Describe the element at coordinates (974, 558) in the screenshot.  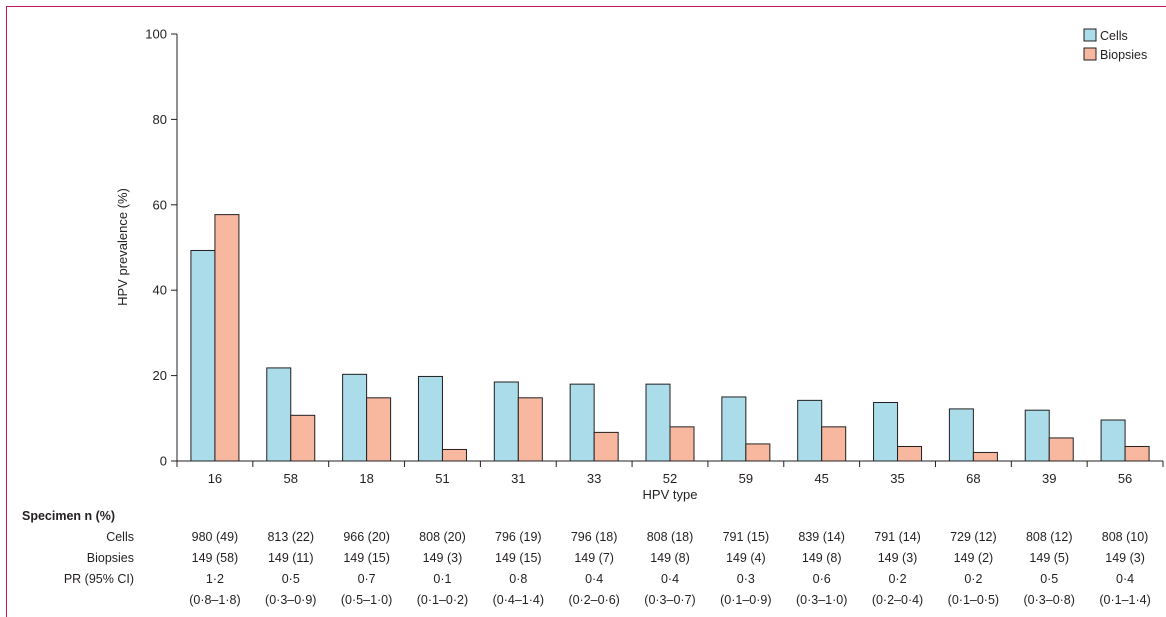
I see `table-cell: 149 (2)` at that location.